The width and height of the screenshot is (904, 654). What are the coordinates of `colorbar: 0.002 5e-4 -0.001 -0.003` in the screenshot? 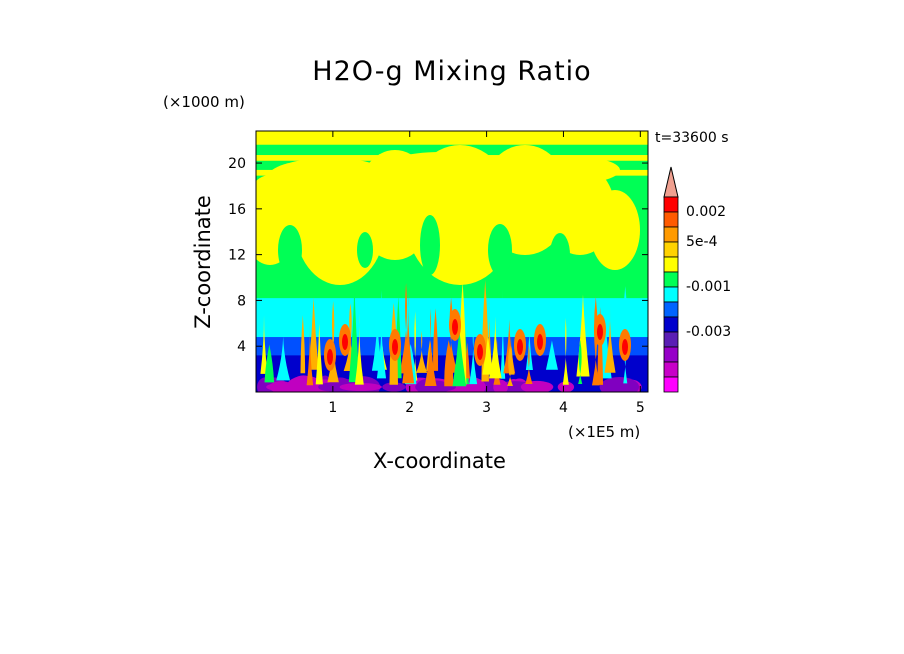 It's located at (697, 279).